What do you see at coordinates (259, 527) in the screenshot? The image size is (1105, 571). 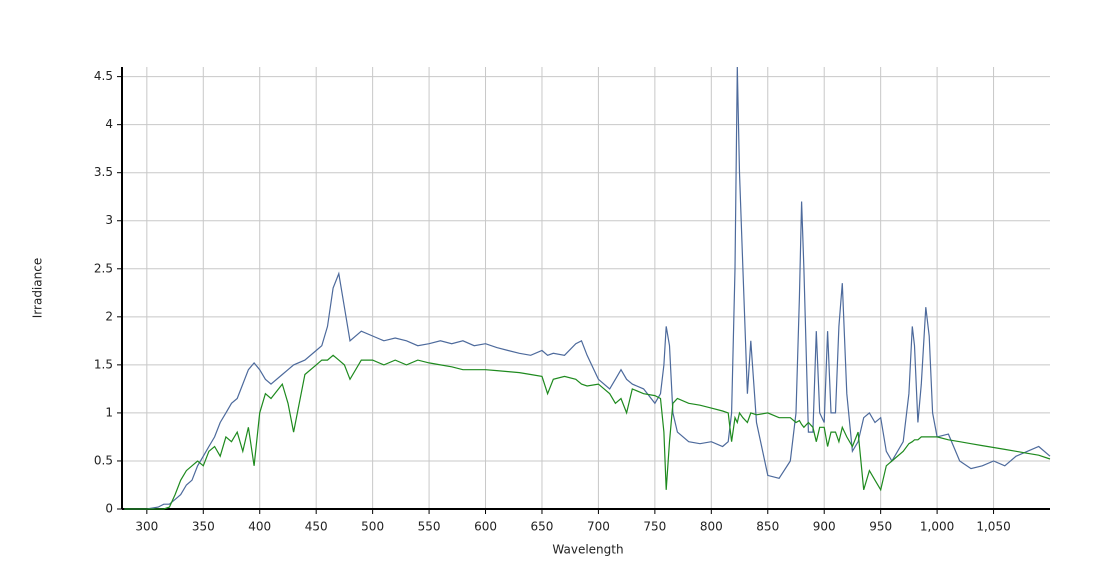 I see `x-tick-label: 400` at bounding box center [259, 527].